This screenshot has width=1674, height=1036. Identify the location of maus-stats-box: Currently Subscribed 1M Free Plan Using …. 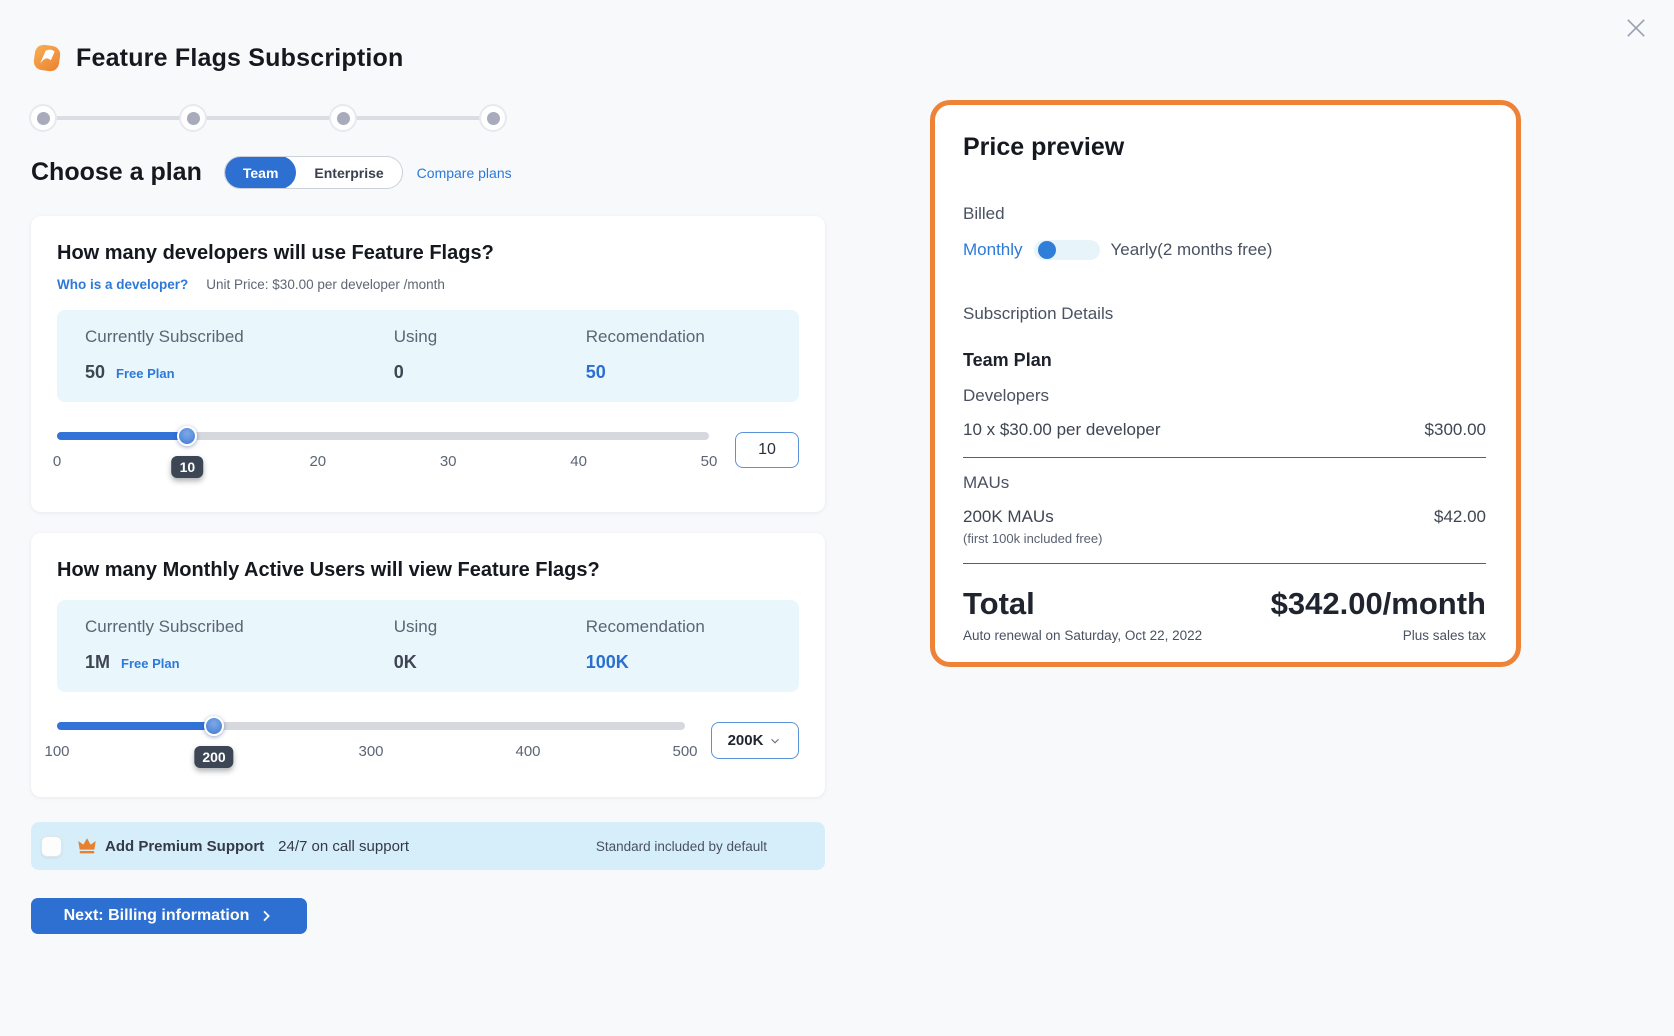
(428, 646).